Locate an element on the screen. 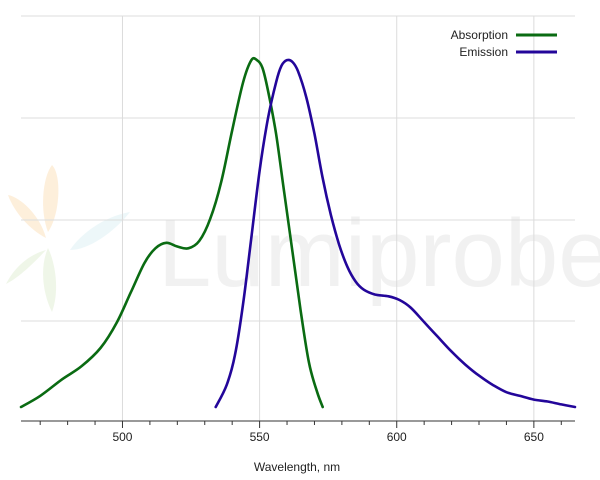  legend-label-absorption: Absorption is located at coordinates (479, 35).